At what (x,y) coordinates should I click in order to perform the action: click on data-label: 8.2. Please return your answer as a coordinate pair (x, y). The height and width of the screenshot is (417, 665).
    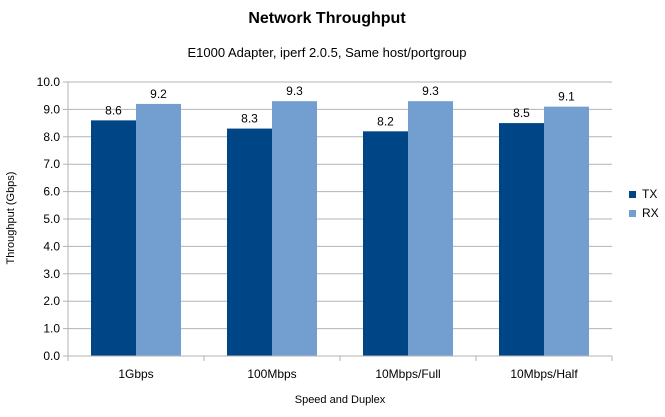
    Looking at the image, I should click on (385, 121).